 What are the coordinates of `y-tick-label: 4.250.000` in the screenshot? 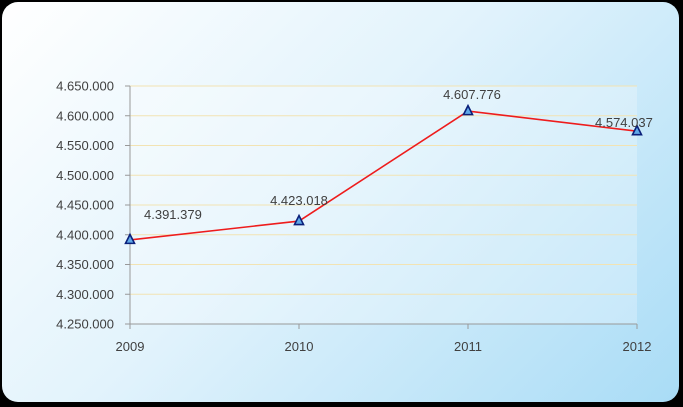 It's located at (85, 324).